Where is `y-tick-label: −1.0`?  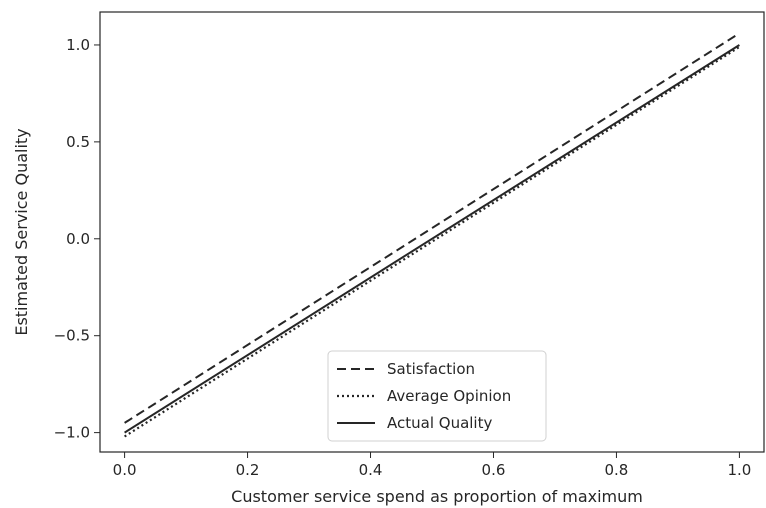
y-tick-label: −1.0 is located at coordinates (72, 433).